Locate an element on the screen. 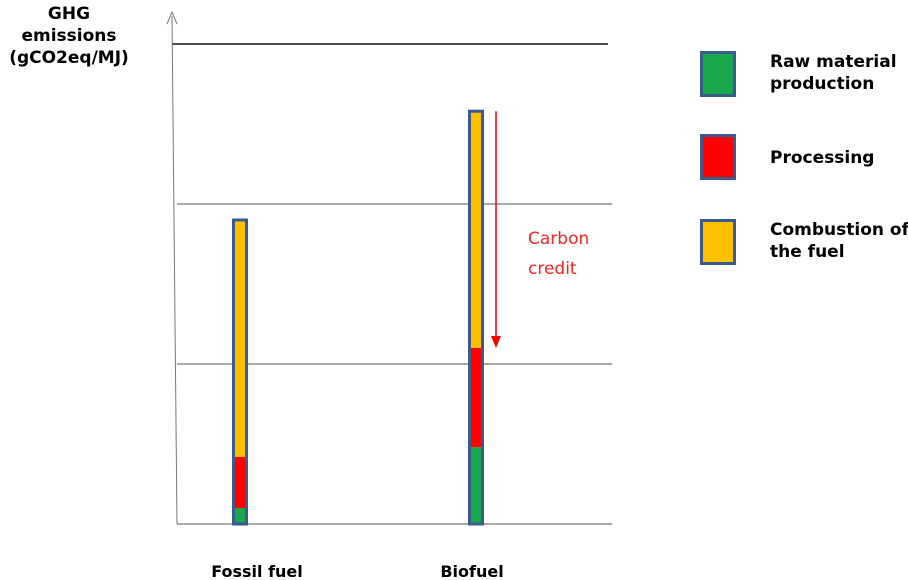 The image size is (908, 580). y-axis-arrowhead is located at coordinates (172, 17).